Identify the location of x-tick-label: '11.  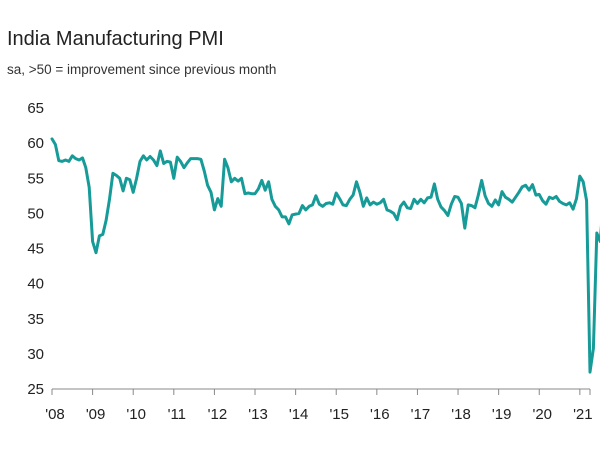
(177, 414).